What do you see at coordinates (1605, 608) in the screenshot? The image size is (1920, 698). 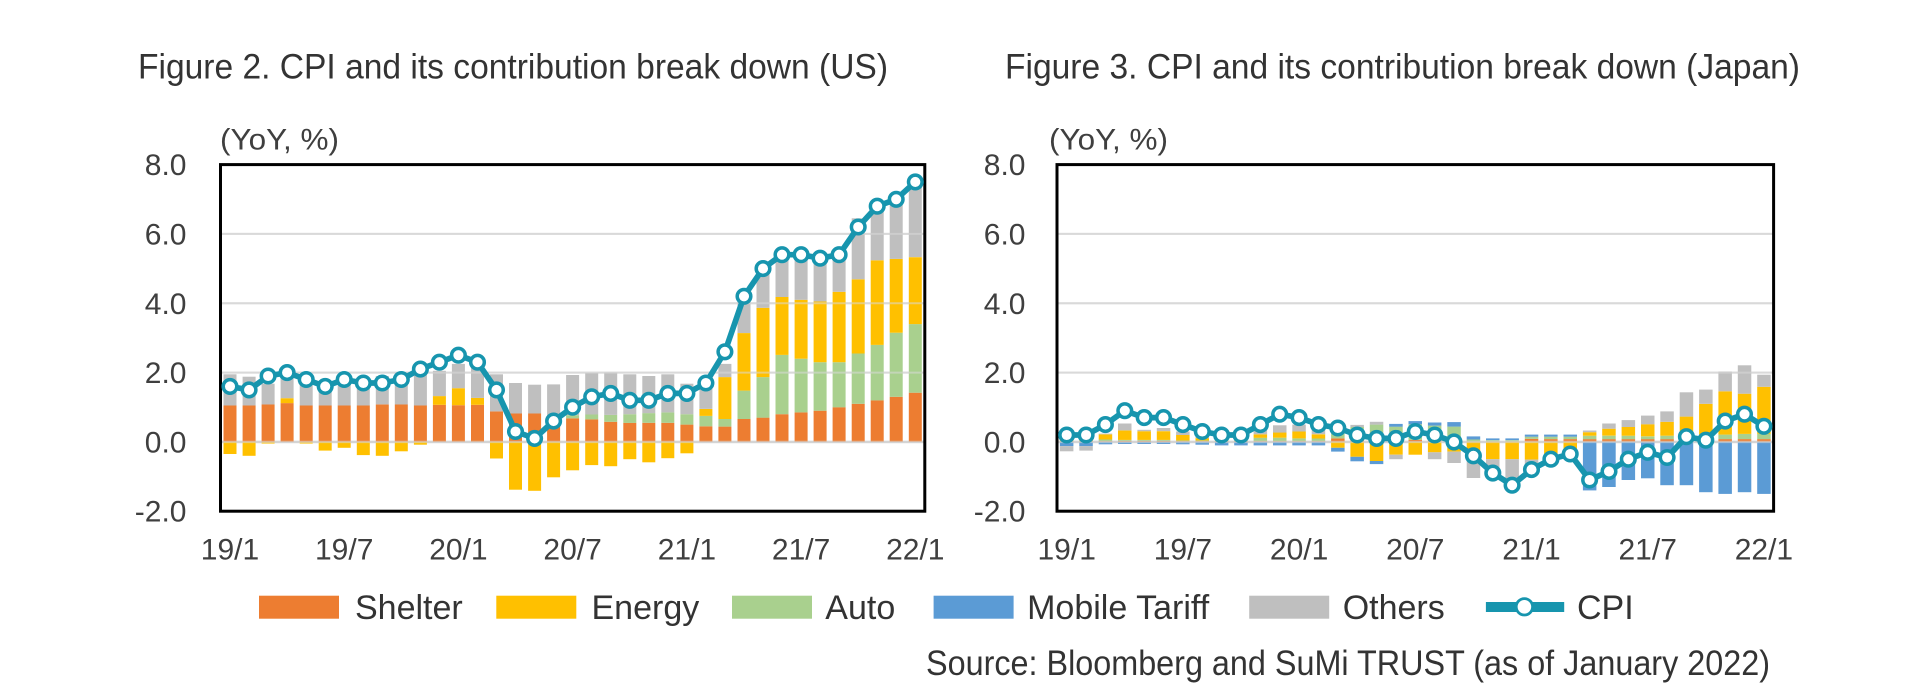 I see `svg-text: CPI` at bounding box center [1605, 608].